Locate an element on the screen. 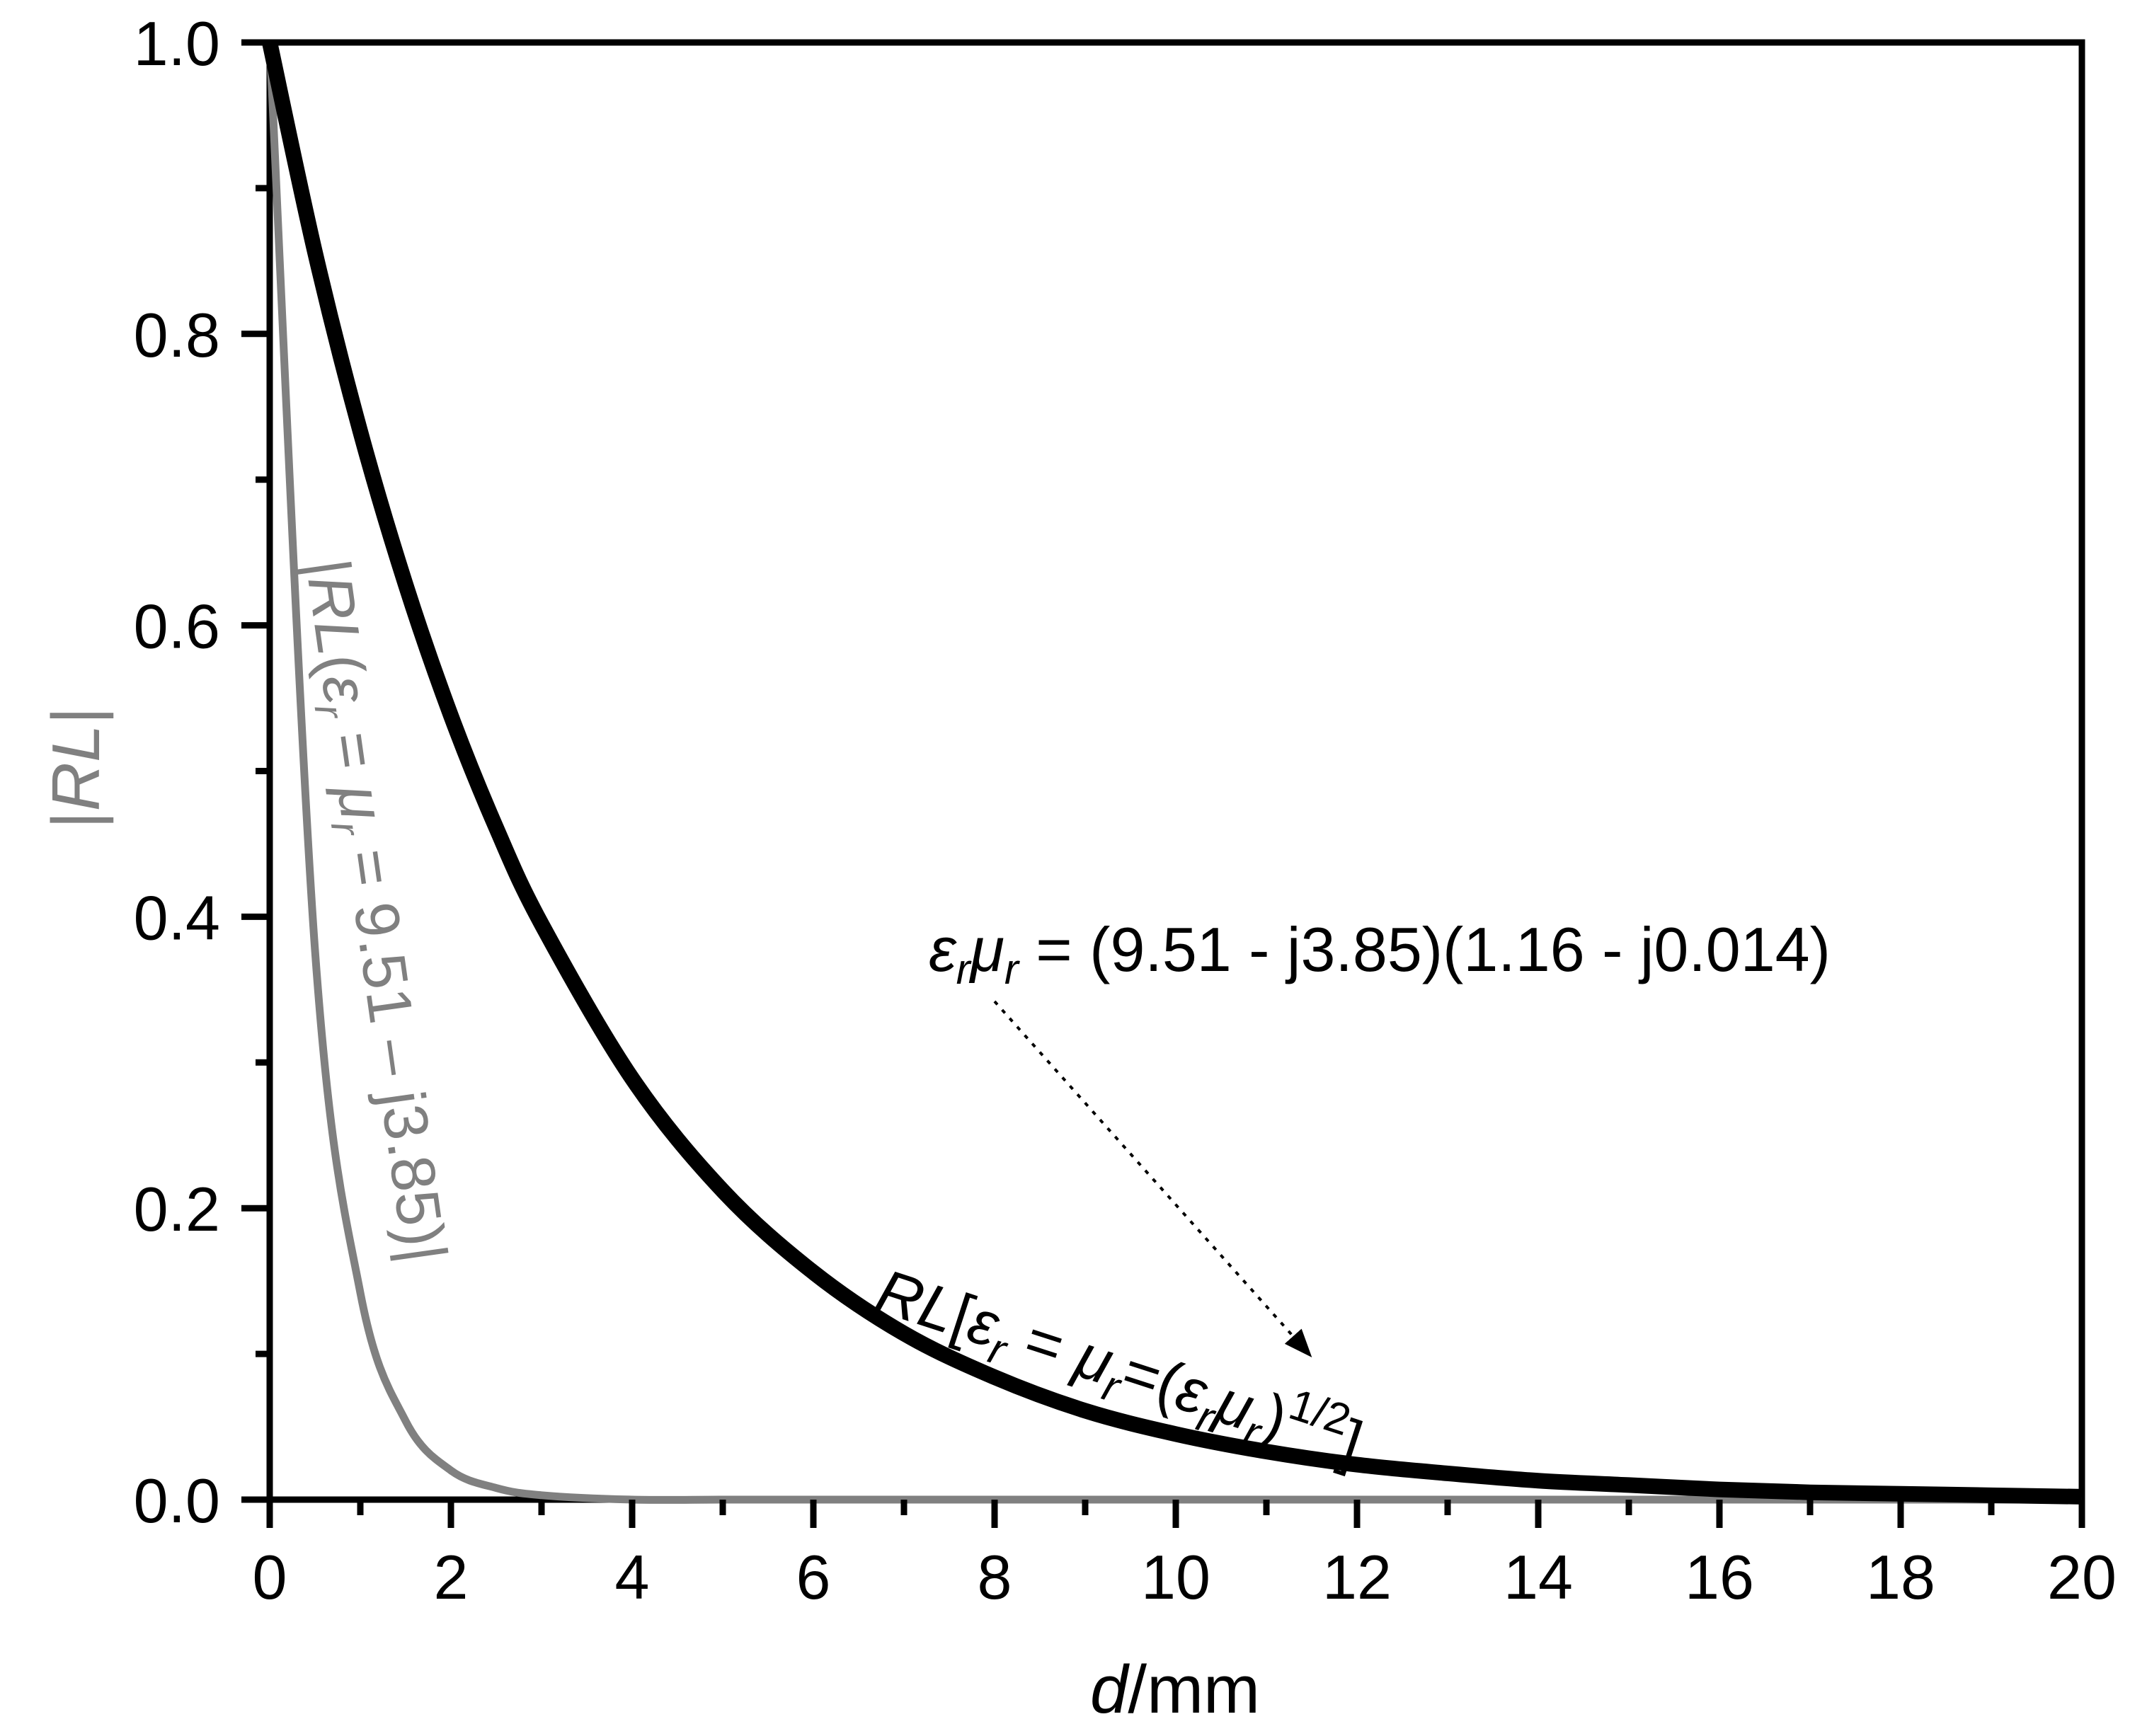 The width and height of the screenshot is (2147, 1736). y-tick-label: 0.0 is located at coordinates (177, 1501).